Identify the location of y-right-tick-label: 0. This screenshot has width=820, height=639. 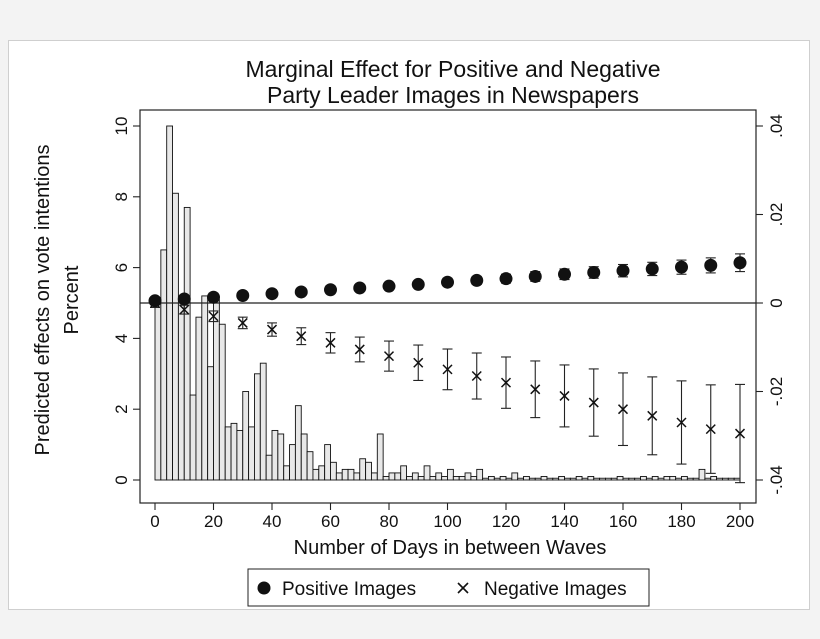
(776, 302).